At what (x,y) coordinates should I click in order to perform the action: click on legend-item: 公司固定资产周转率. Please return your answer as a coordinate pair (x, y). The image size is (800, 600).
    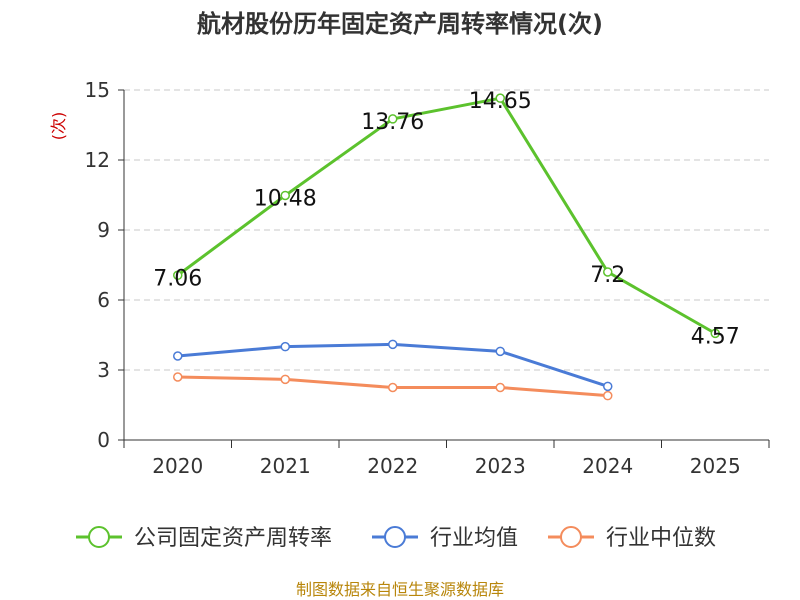
    Looking at the image, I should click on (204, 538).